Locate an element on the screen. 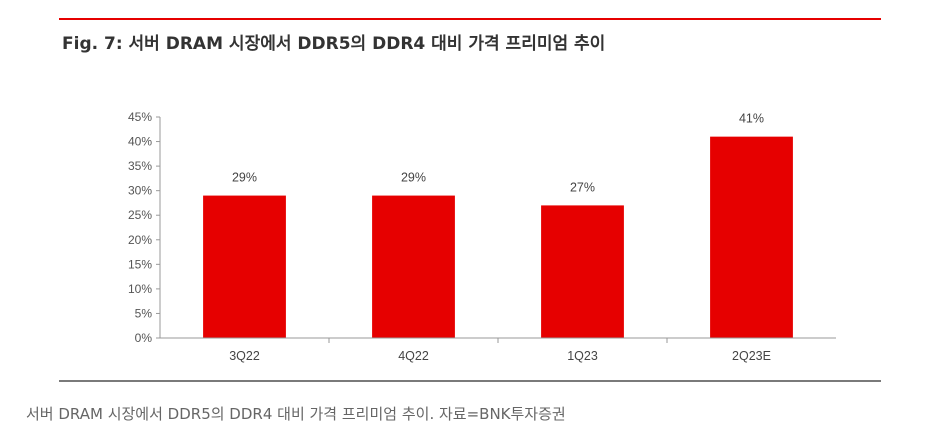 The width and height of the screenshot is (926, 440). bar-2q23e is located at coordinates (751, 237).